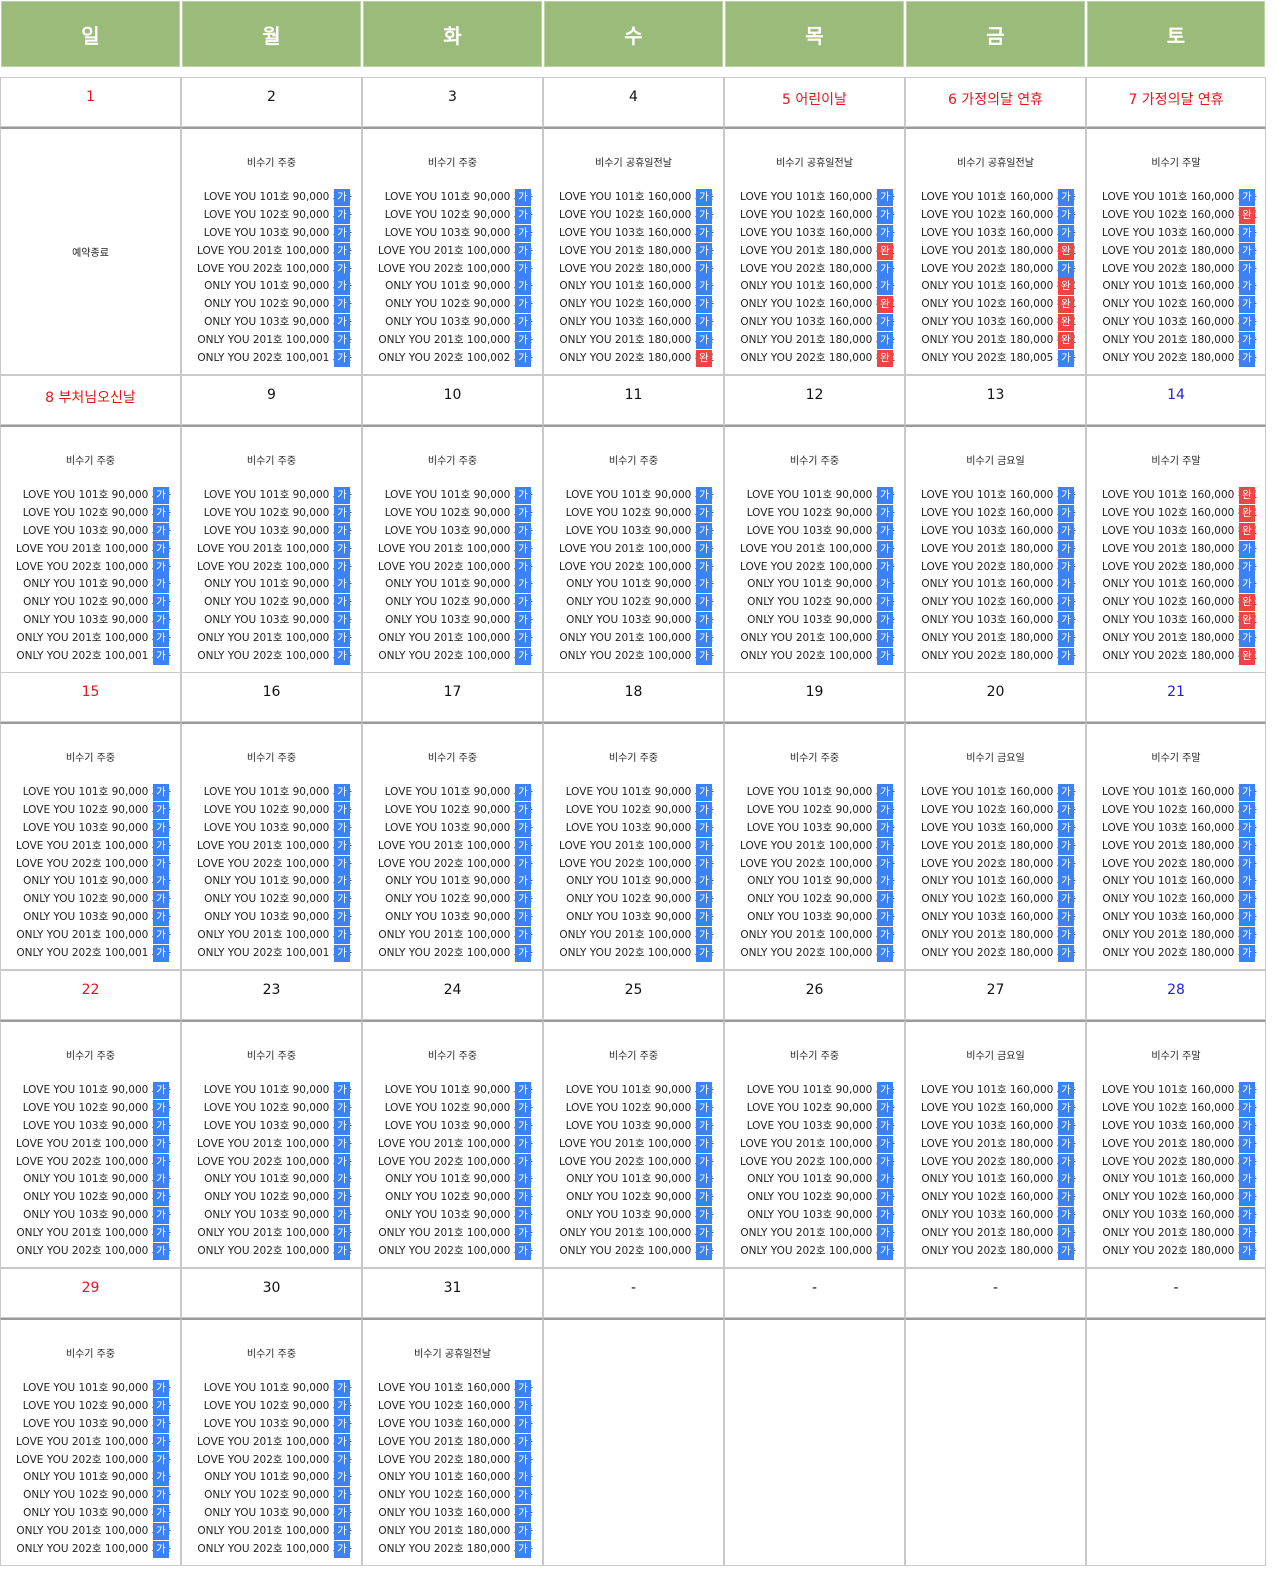 The height and width of the screenshot is (1580, 1277). Describe the element at coordinates (90, 657) in the screenshot. I see `room-row: ONLY YOU 202호 100,001 가능가` at that location.